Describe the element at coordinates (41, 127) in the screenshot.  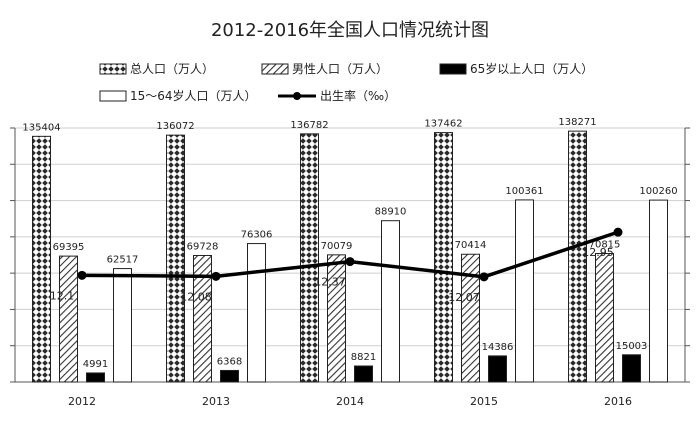
I see `data-label: 135404` at that location.